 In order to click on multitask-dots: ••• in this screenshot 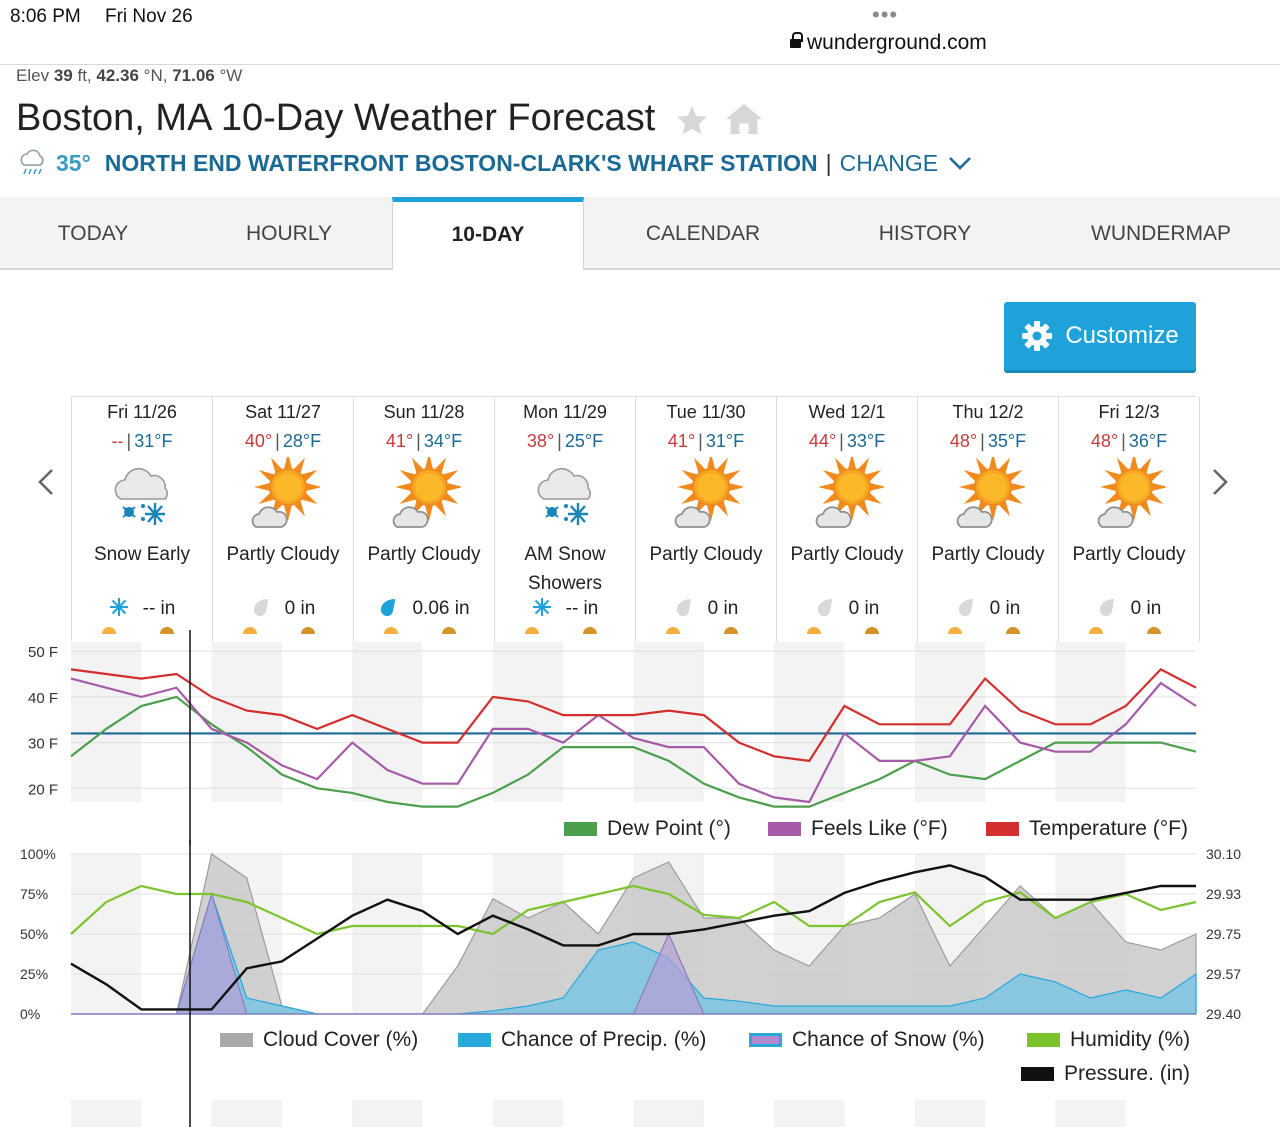, I will do `click(885, 14)`.